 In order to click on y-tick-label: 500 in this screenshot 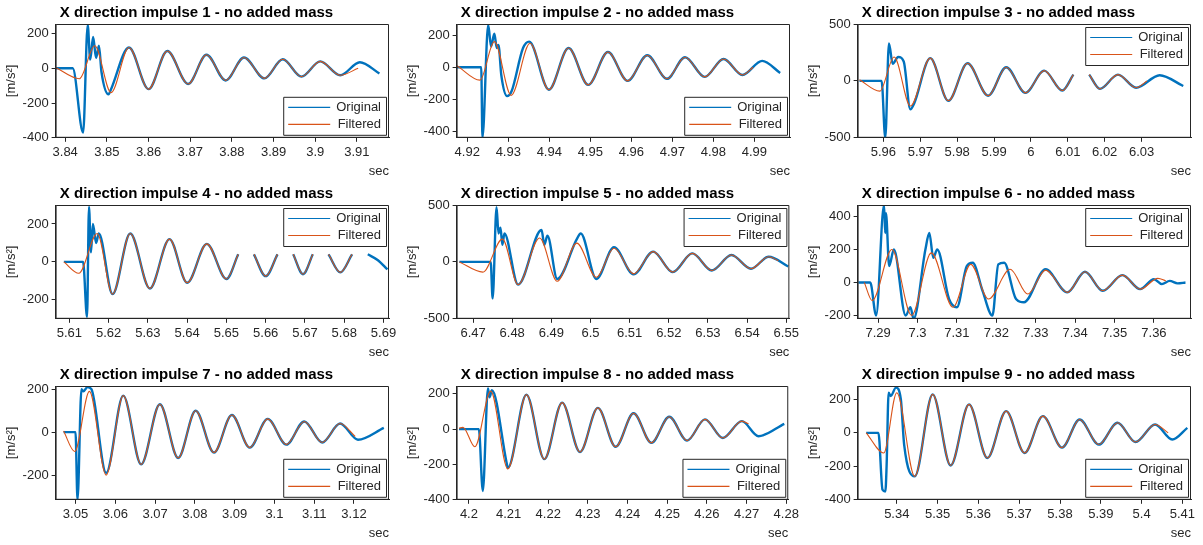, I will do `click(438, 204)`.